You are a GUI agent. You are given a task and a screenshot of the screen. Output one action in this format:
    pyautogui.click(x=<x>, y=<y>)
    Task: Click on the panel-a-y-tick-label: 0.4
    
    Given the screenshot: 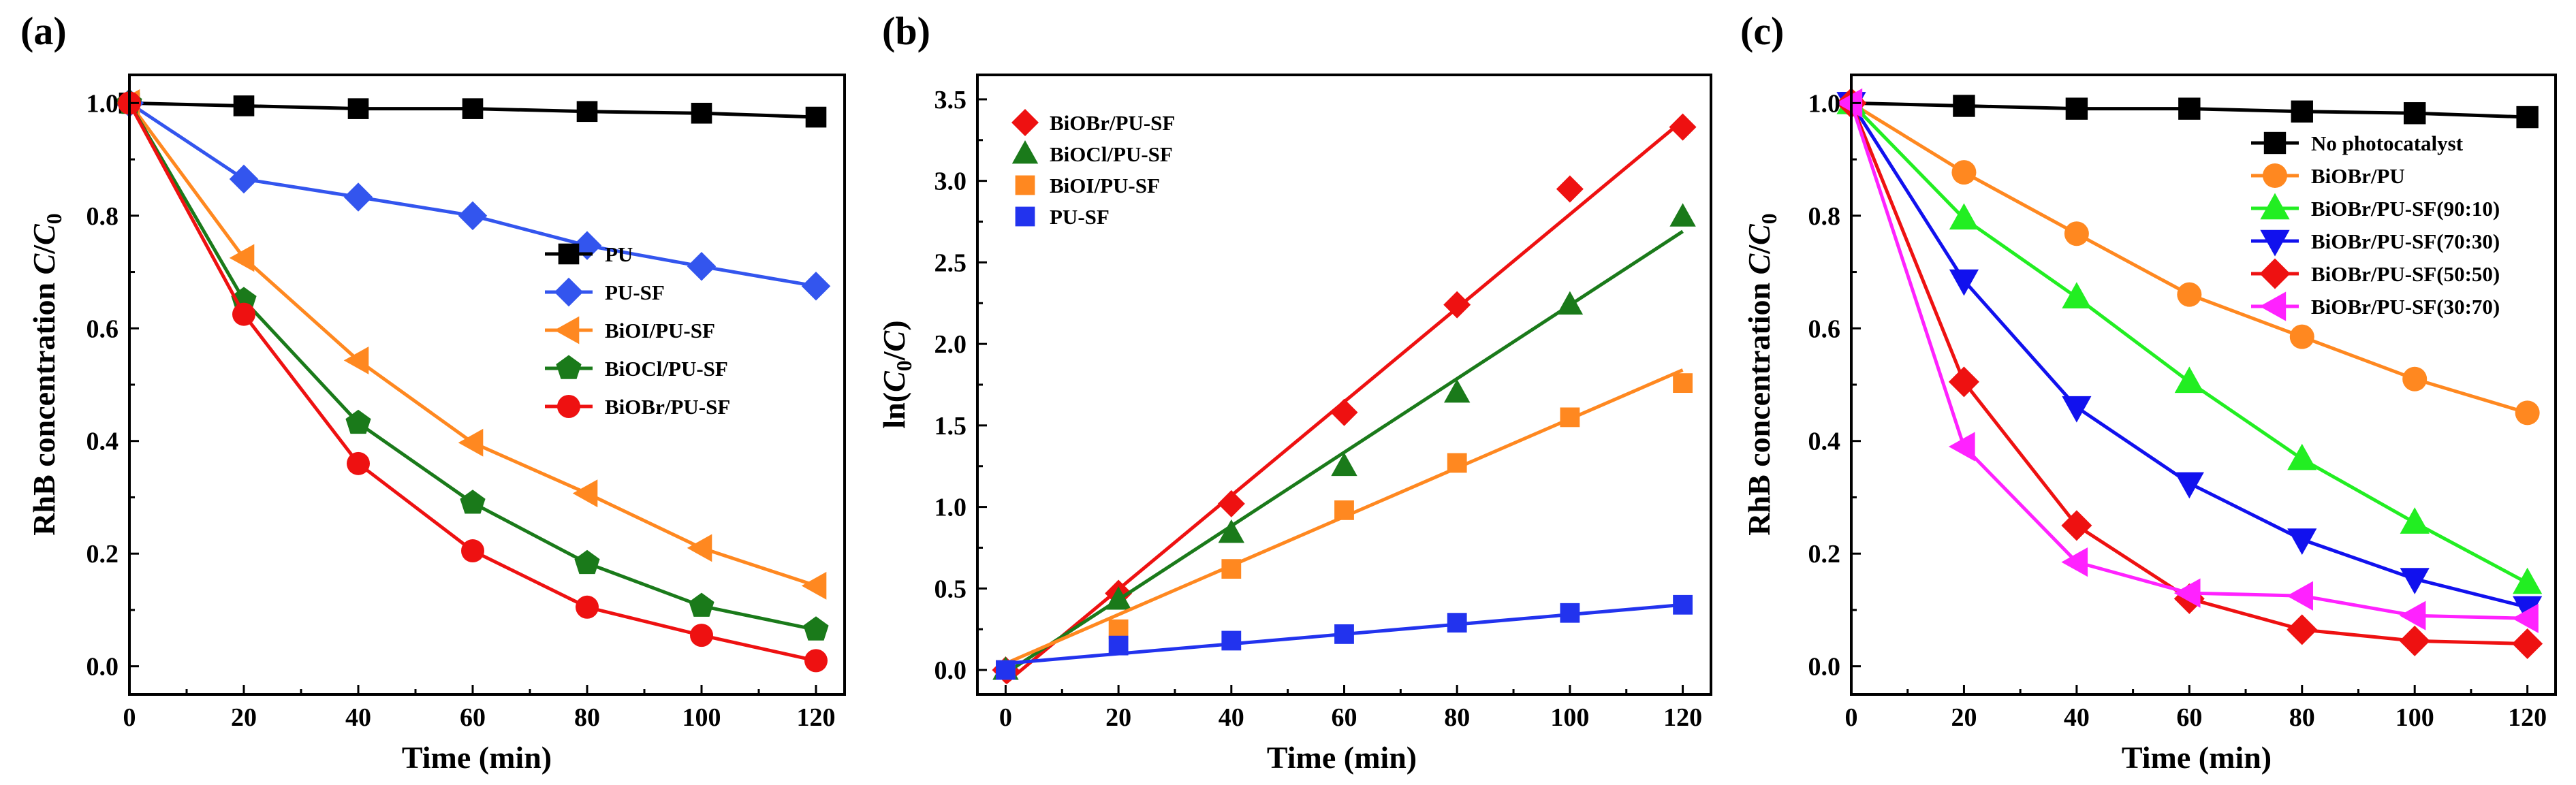 What is the action you would take?
    pyautogui.click(x=103, y=442)
    